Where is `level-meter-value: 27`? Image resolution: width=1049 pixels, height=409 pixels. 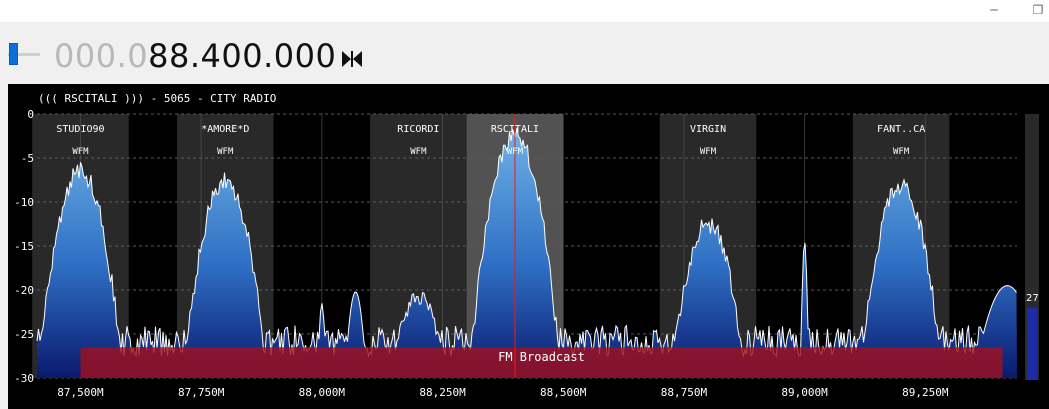
level-meter-value: 27 is located at coordinates (1032, 298).